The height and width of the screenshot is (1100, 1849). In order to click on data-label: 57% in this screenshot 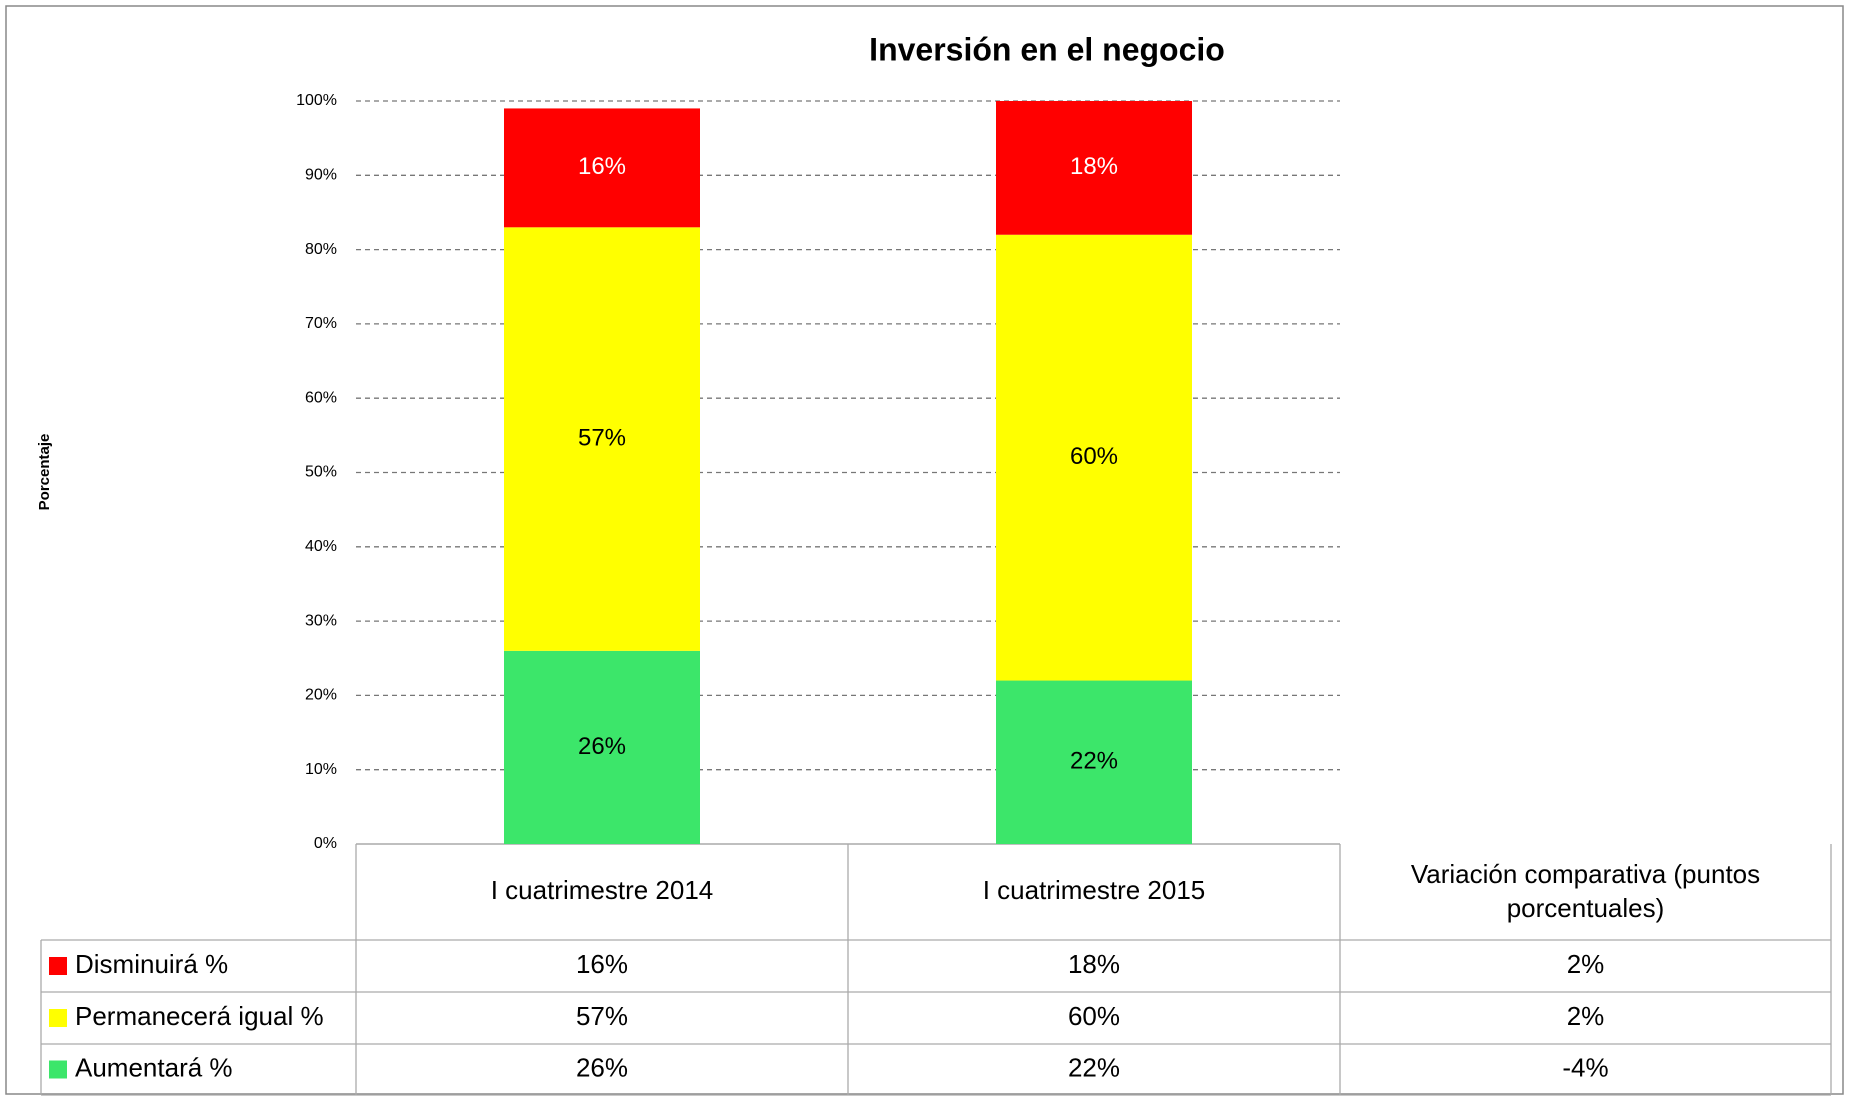, I will do `click(602, 437)`.